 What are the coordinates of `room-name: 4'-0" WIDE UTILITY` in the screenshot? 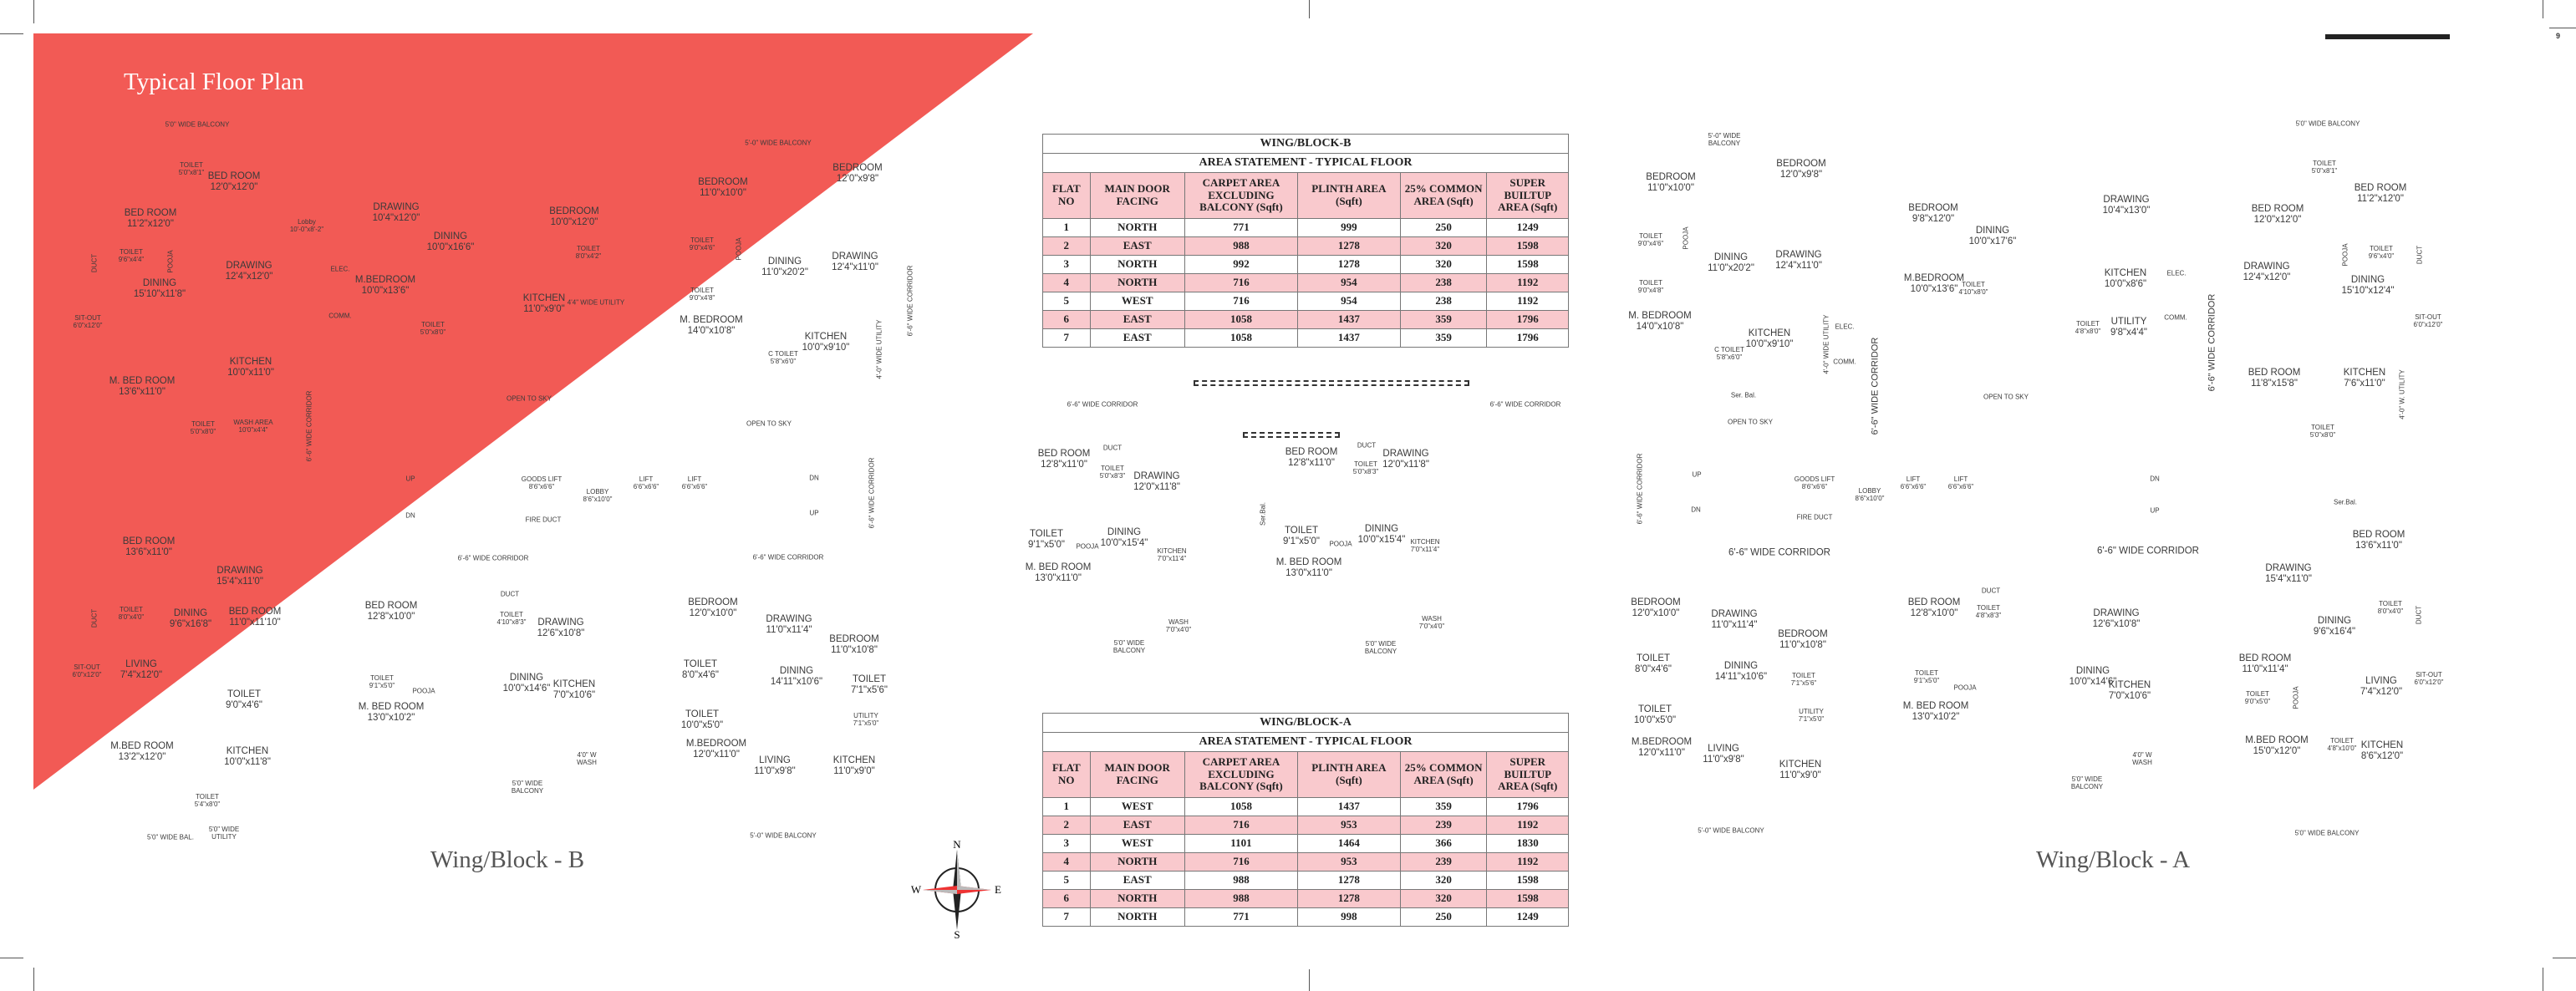 It's located at (879, 349).